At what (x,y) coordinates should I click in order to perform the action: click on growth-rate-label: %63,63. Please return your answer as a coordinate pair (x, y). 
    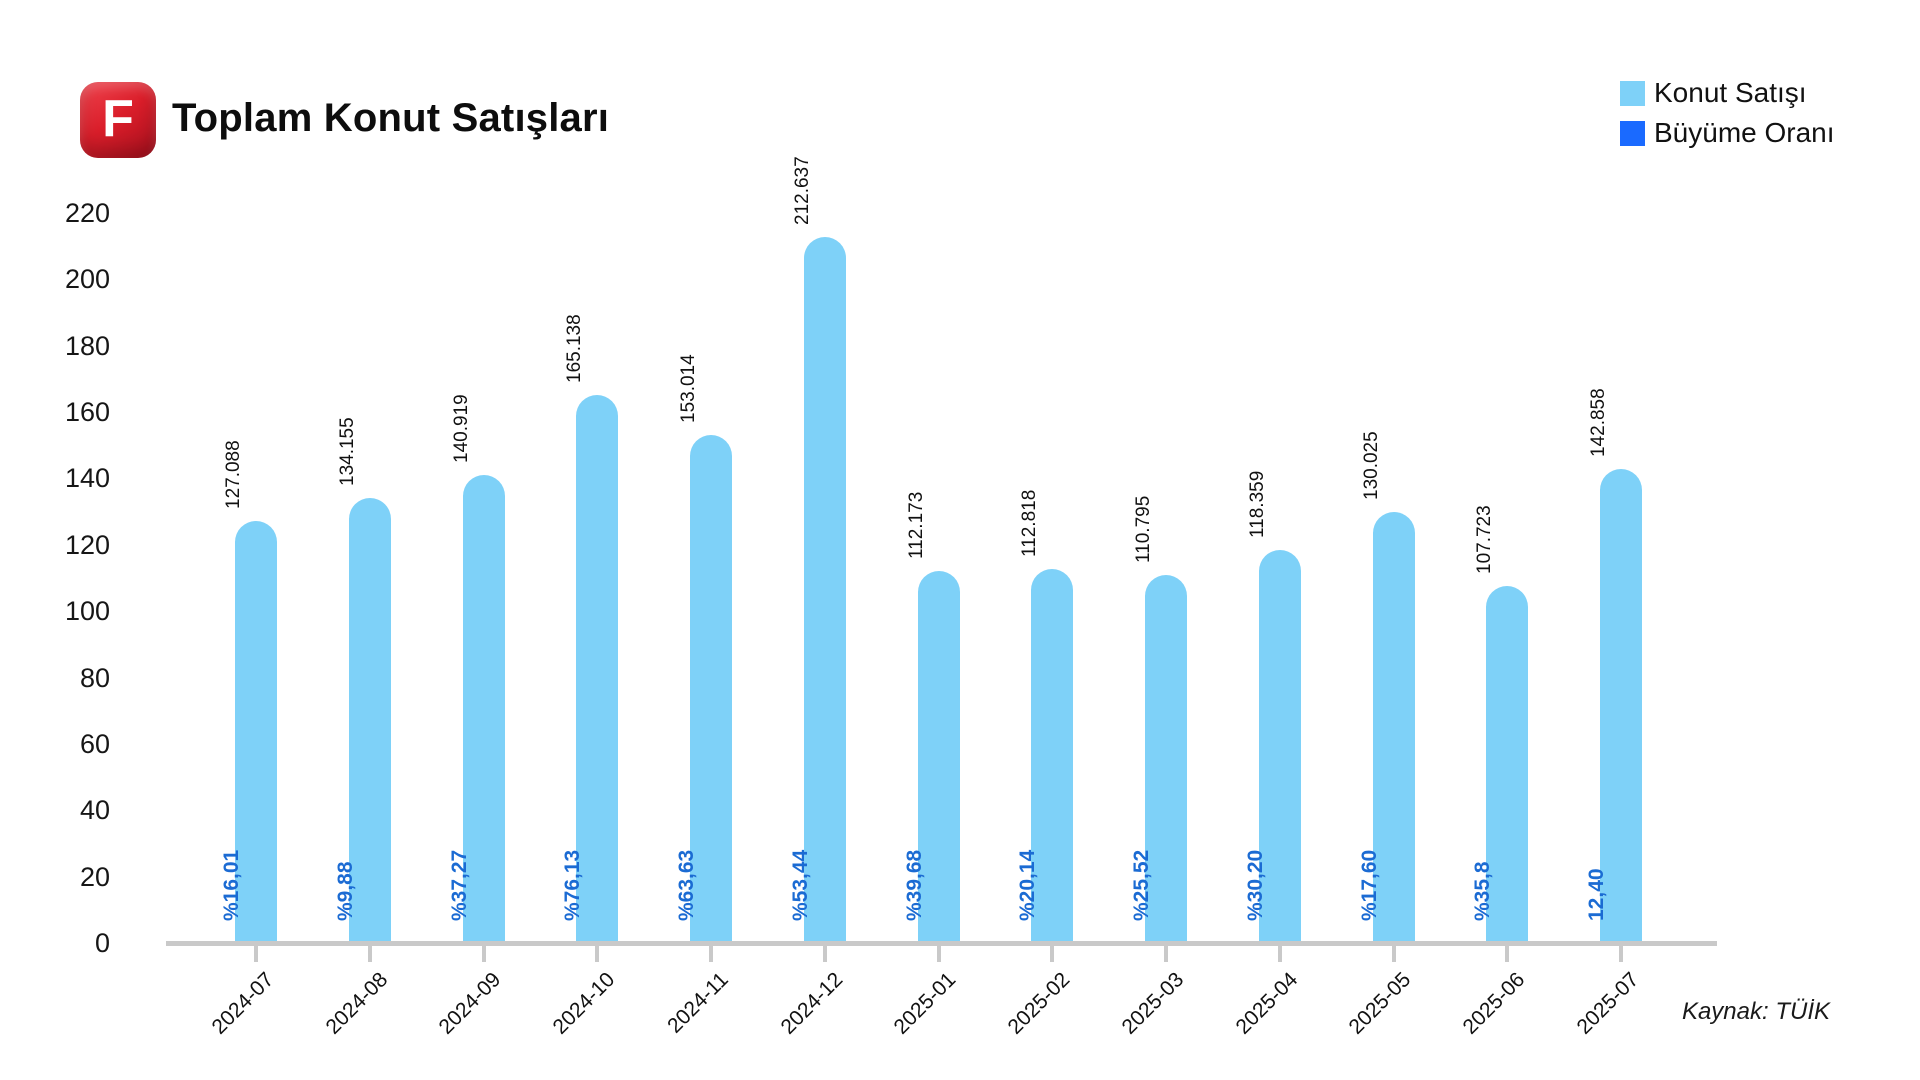
    Looking at the image, I should click on (686, 885).